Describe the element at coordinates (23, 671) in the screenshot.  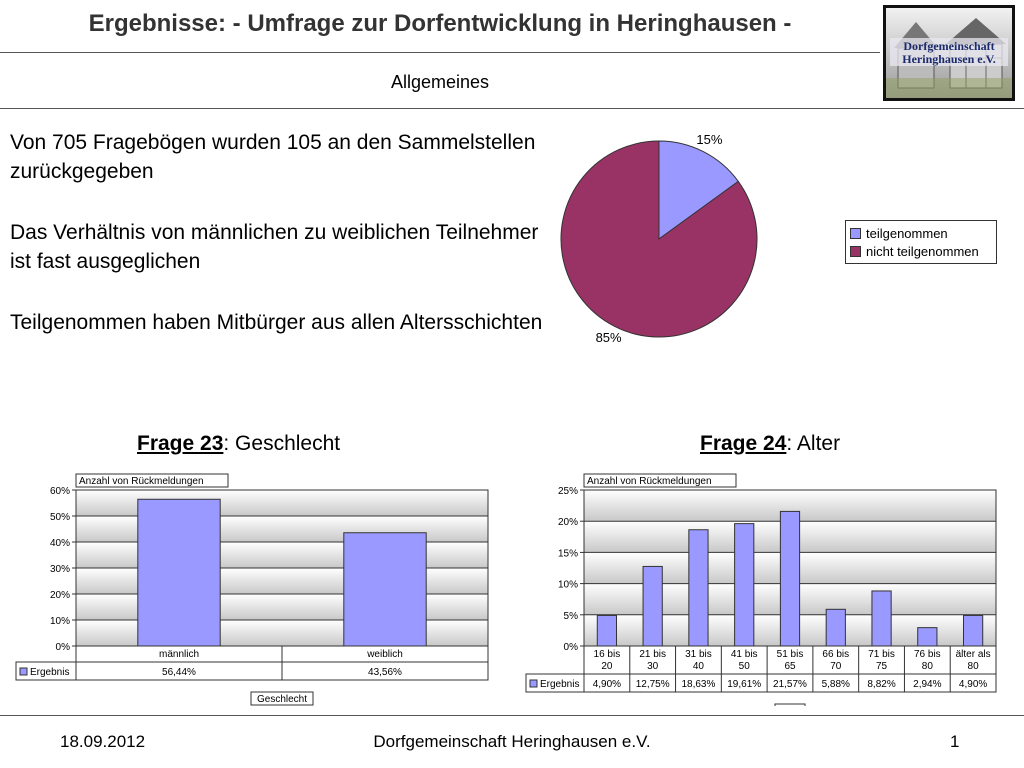
I see `gender-series-swatch` at that location.